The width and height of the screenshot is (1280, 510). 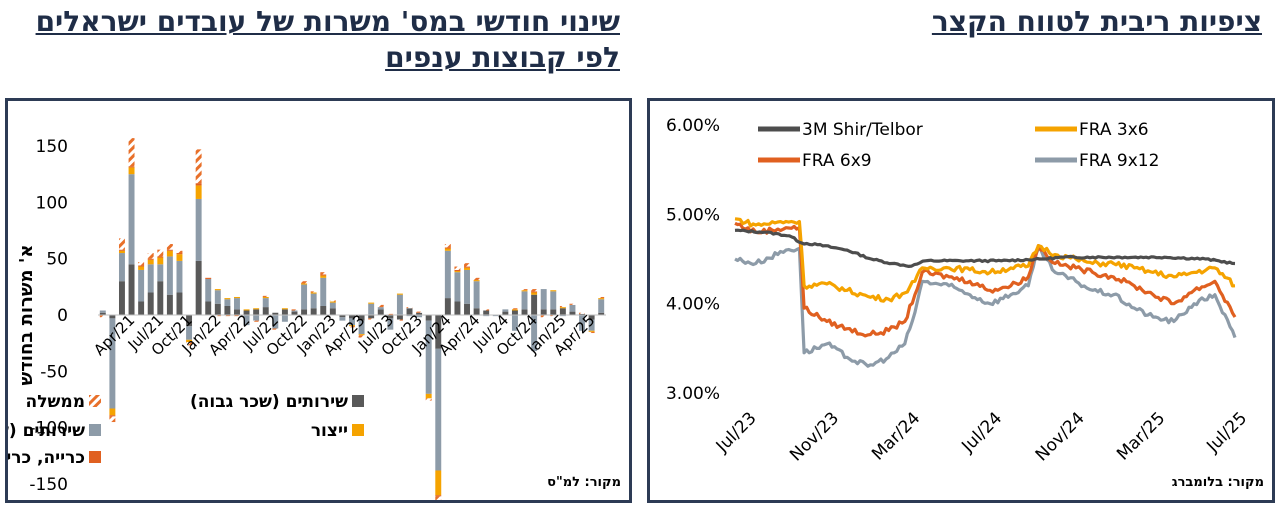 I want to click on x-tick-label: Jul/23, so click(x=736, y=432).